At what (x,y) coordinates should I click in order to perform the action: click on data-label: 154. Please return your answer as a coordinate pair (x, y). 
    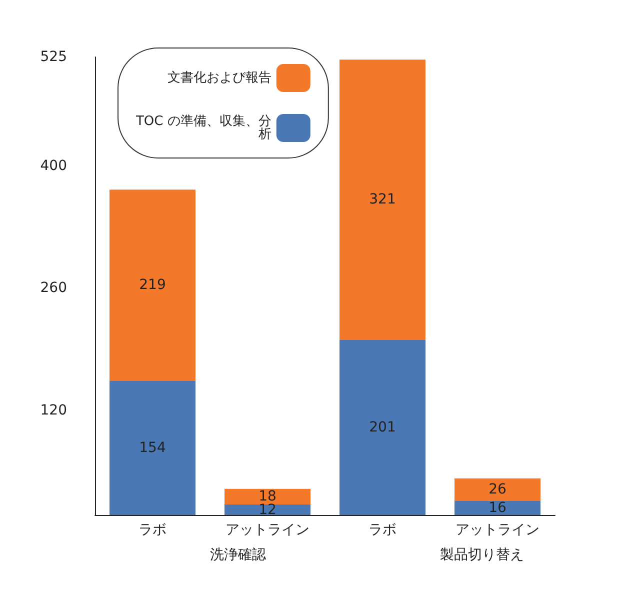
    Looking at the image, I should click on (152, 448).